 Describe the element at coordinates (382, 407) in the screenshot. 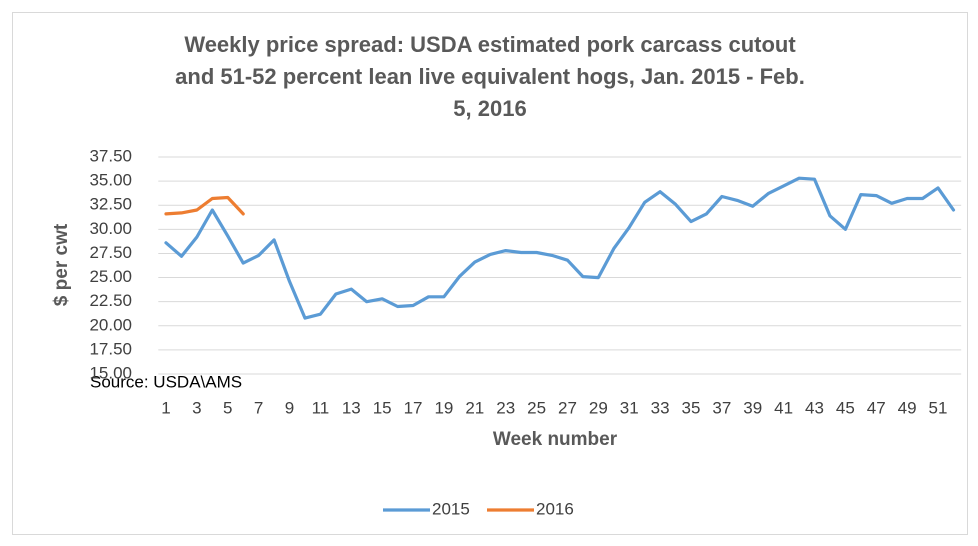

I see `x-tick-label: 15` at that location.